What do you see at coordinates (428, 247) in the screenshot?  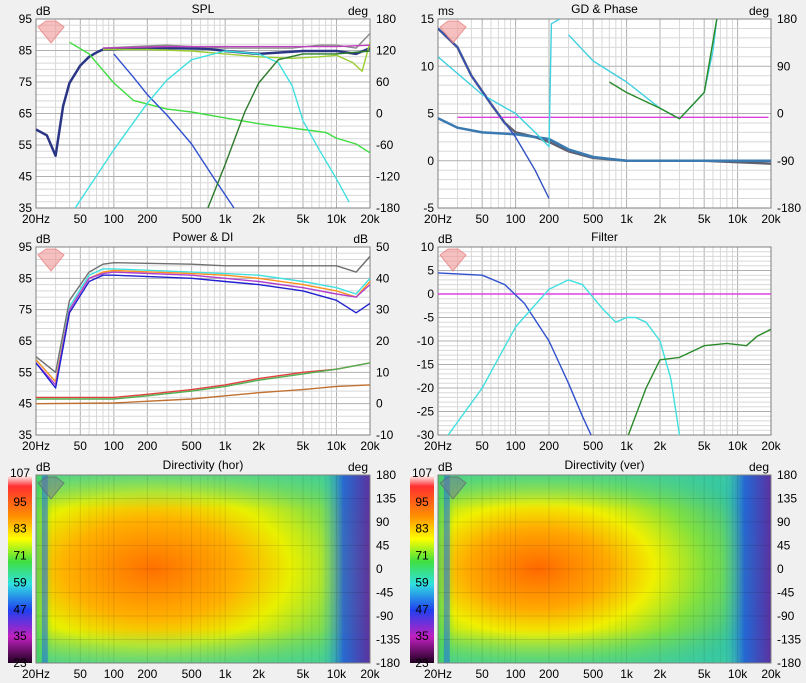 I see `y-tick-label-left: 10` at bounding box center [428, 247].